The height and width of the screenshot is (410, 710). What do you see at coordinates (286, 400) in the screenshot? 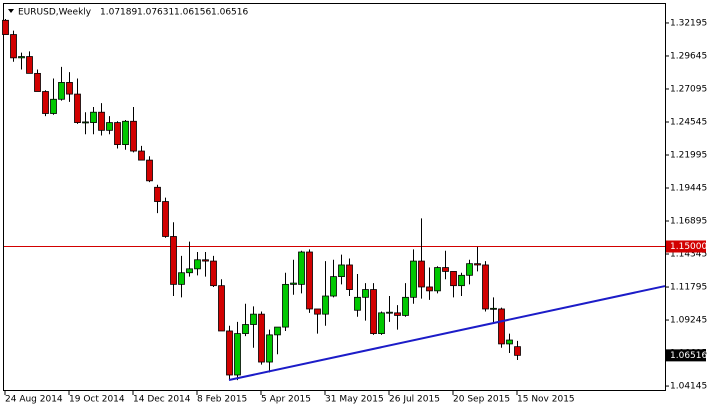
I see `x-tick-label: 5 Apr 2015` at bounding box center [286, 400].